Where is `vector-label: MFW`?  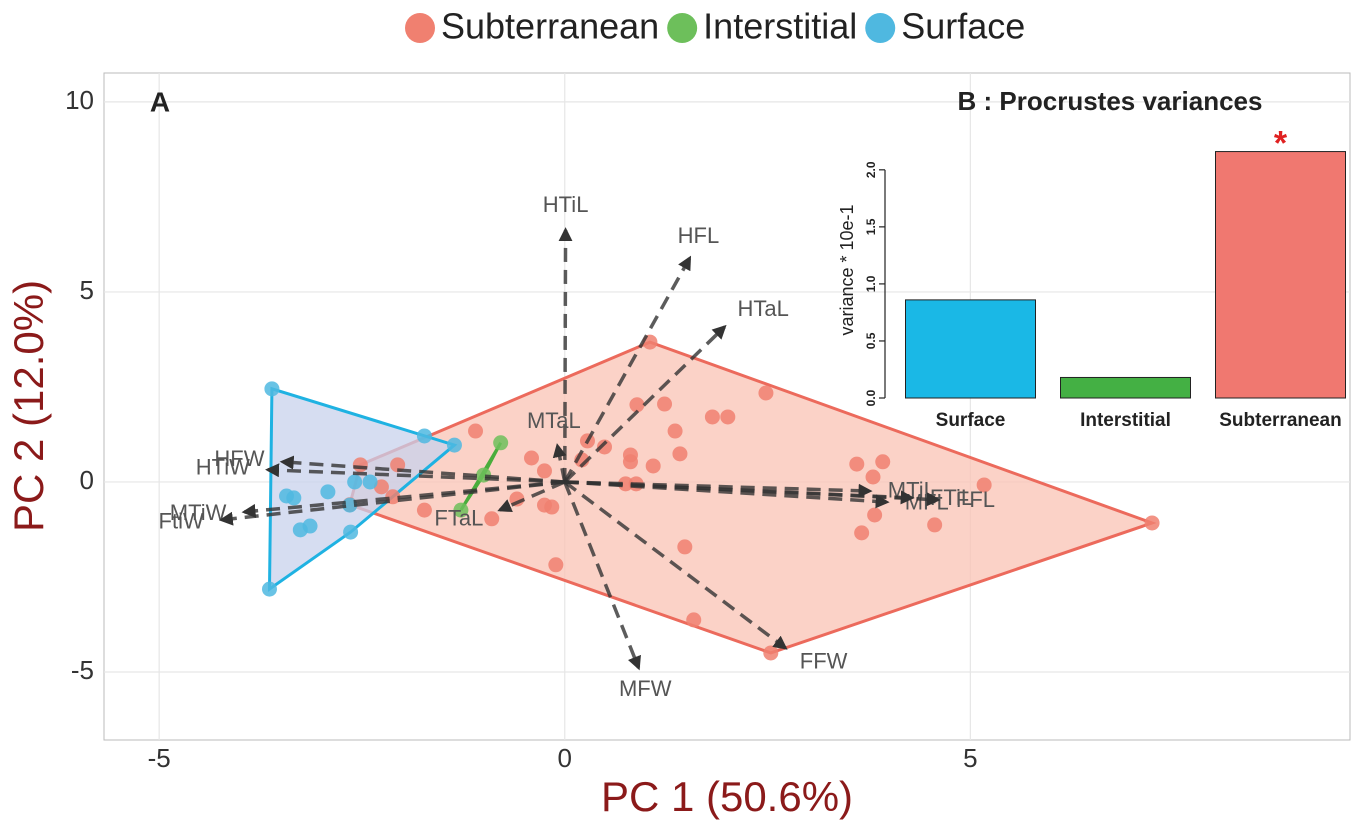 vector-label: MFW is located at coordinates (645, 688).